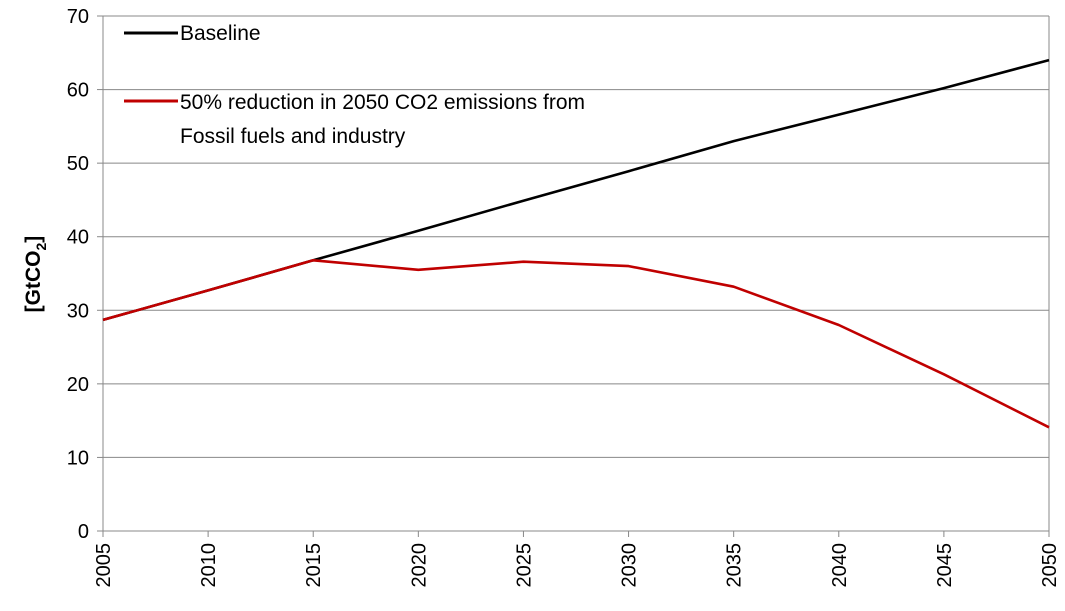  I want to click on y-tick-label: 20, so click(78, 385).